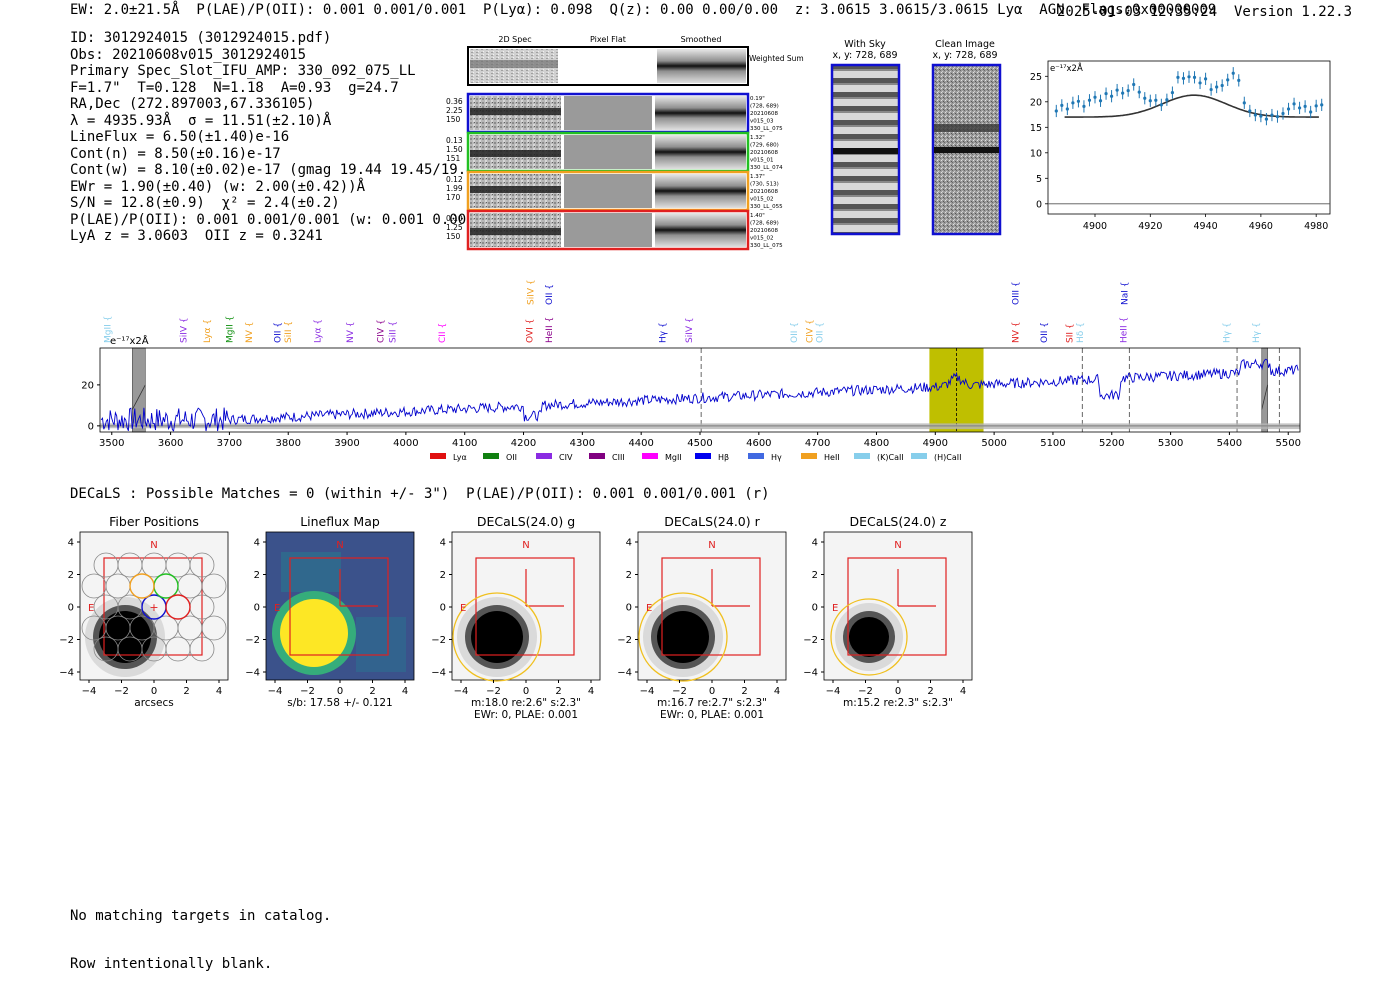 This screenshot has height=988, width=1400. I want to click on stamp-panel: Fiber Positions + N E −4 4 −2 2 0 0 2 −2 4 −4 arcsecs, so click(144, 611).